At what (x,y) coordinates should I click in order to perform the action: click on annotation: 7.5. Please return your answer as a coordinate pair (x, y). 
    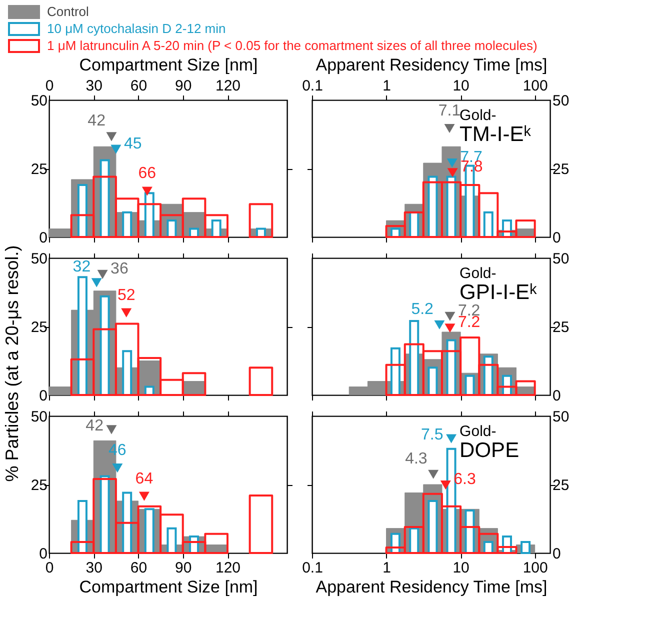
    Looking at the image, I should click on (432, 435).